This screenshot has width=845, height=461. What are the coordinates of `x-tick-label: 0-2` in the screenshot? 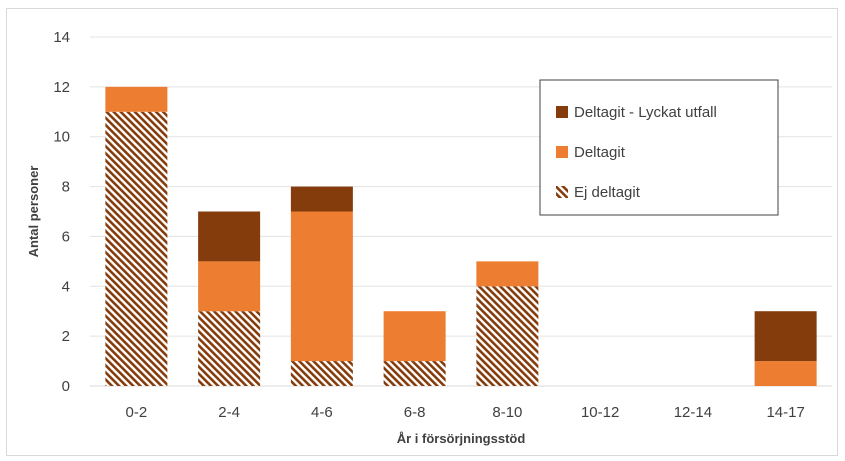 It's located at (137, 412).